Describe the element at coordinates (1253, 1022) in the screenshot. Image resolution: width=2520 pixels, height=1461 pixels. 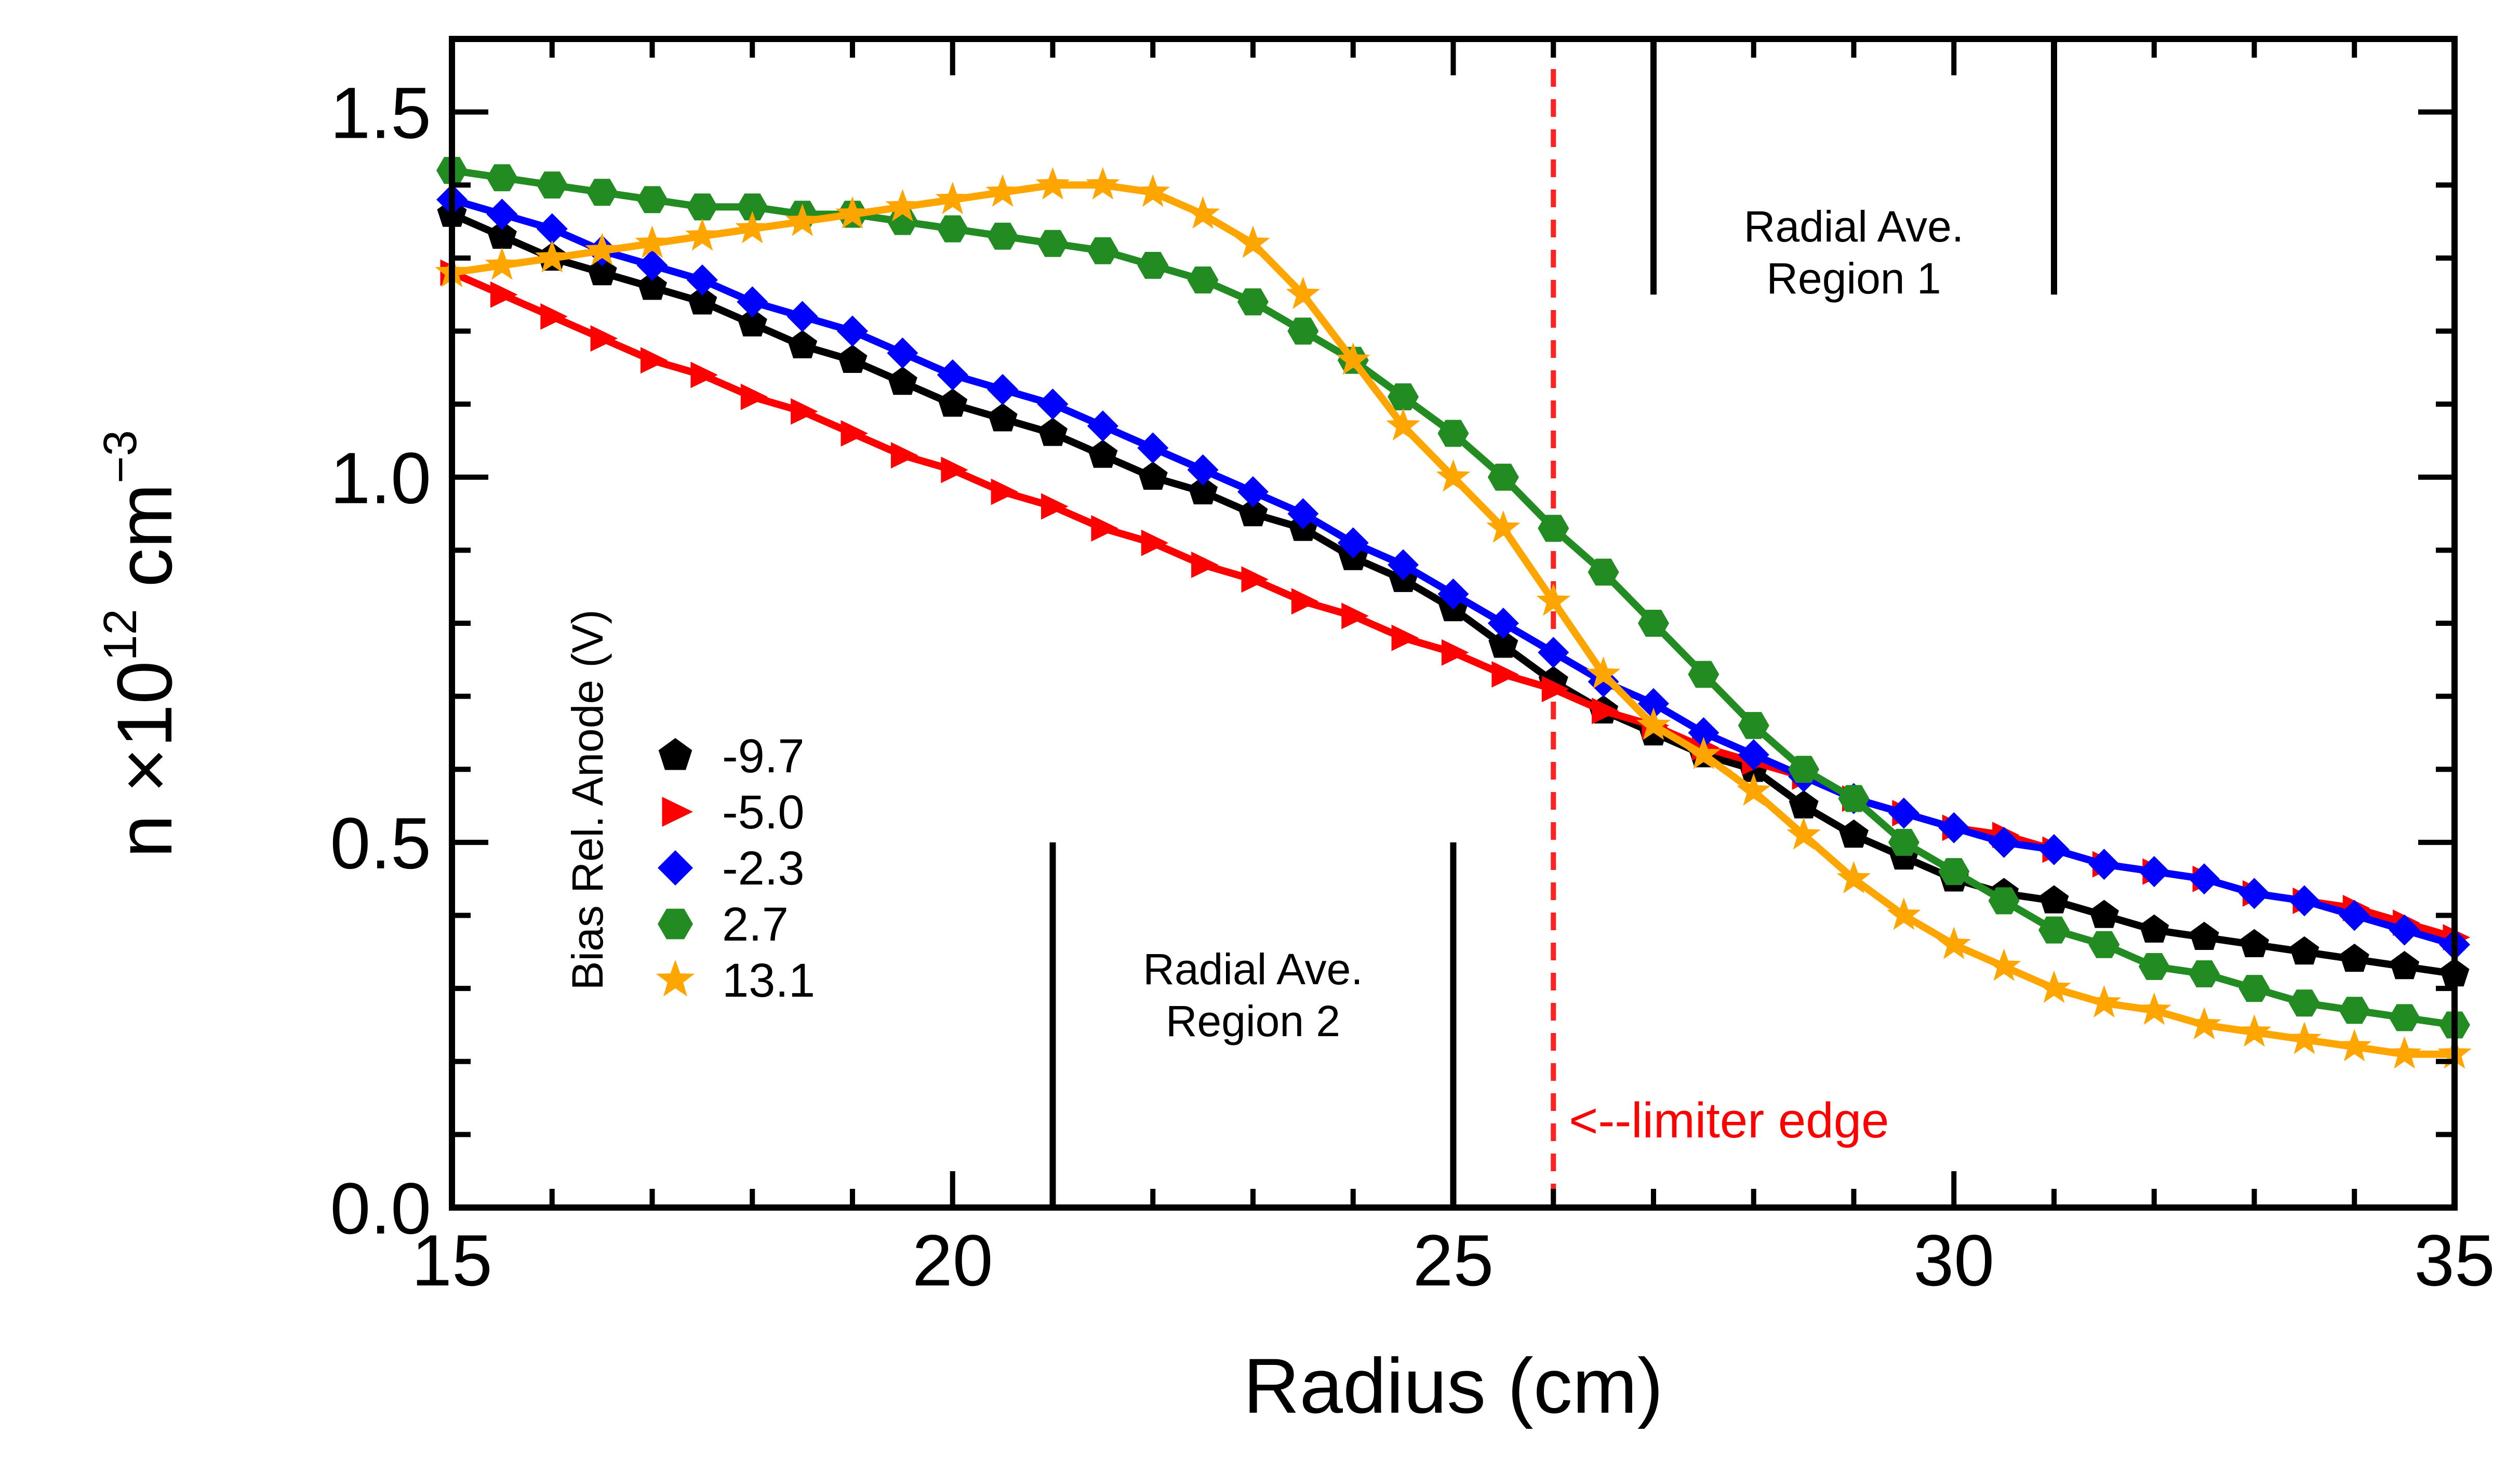
I see `region2-label-line2: Region 2` at that location.